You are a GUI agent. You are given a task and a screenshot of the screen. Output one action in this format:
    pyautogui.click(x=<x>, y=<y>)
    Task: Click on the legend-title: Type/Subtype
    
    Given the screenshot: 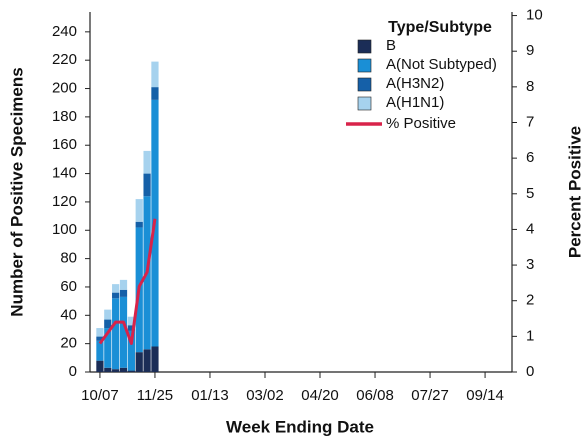 What is the action you would take?
    pyautogui.click(x=440, y=27)
    